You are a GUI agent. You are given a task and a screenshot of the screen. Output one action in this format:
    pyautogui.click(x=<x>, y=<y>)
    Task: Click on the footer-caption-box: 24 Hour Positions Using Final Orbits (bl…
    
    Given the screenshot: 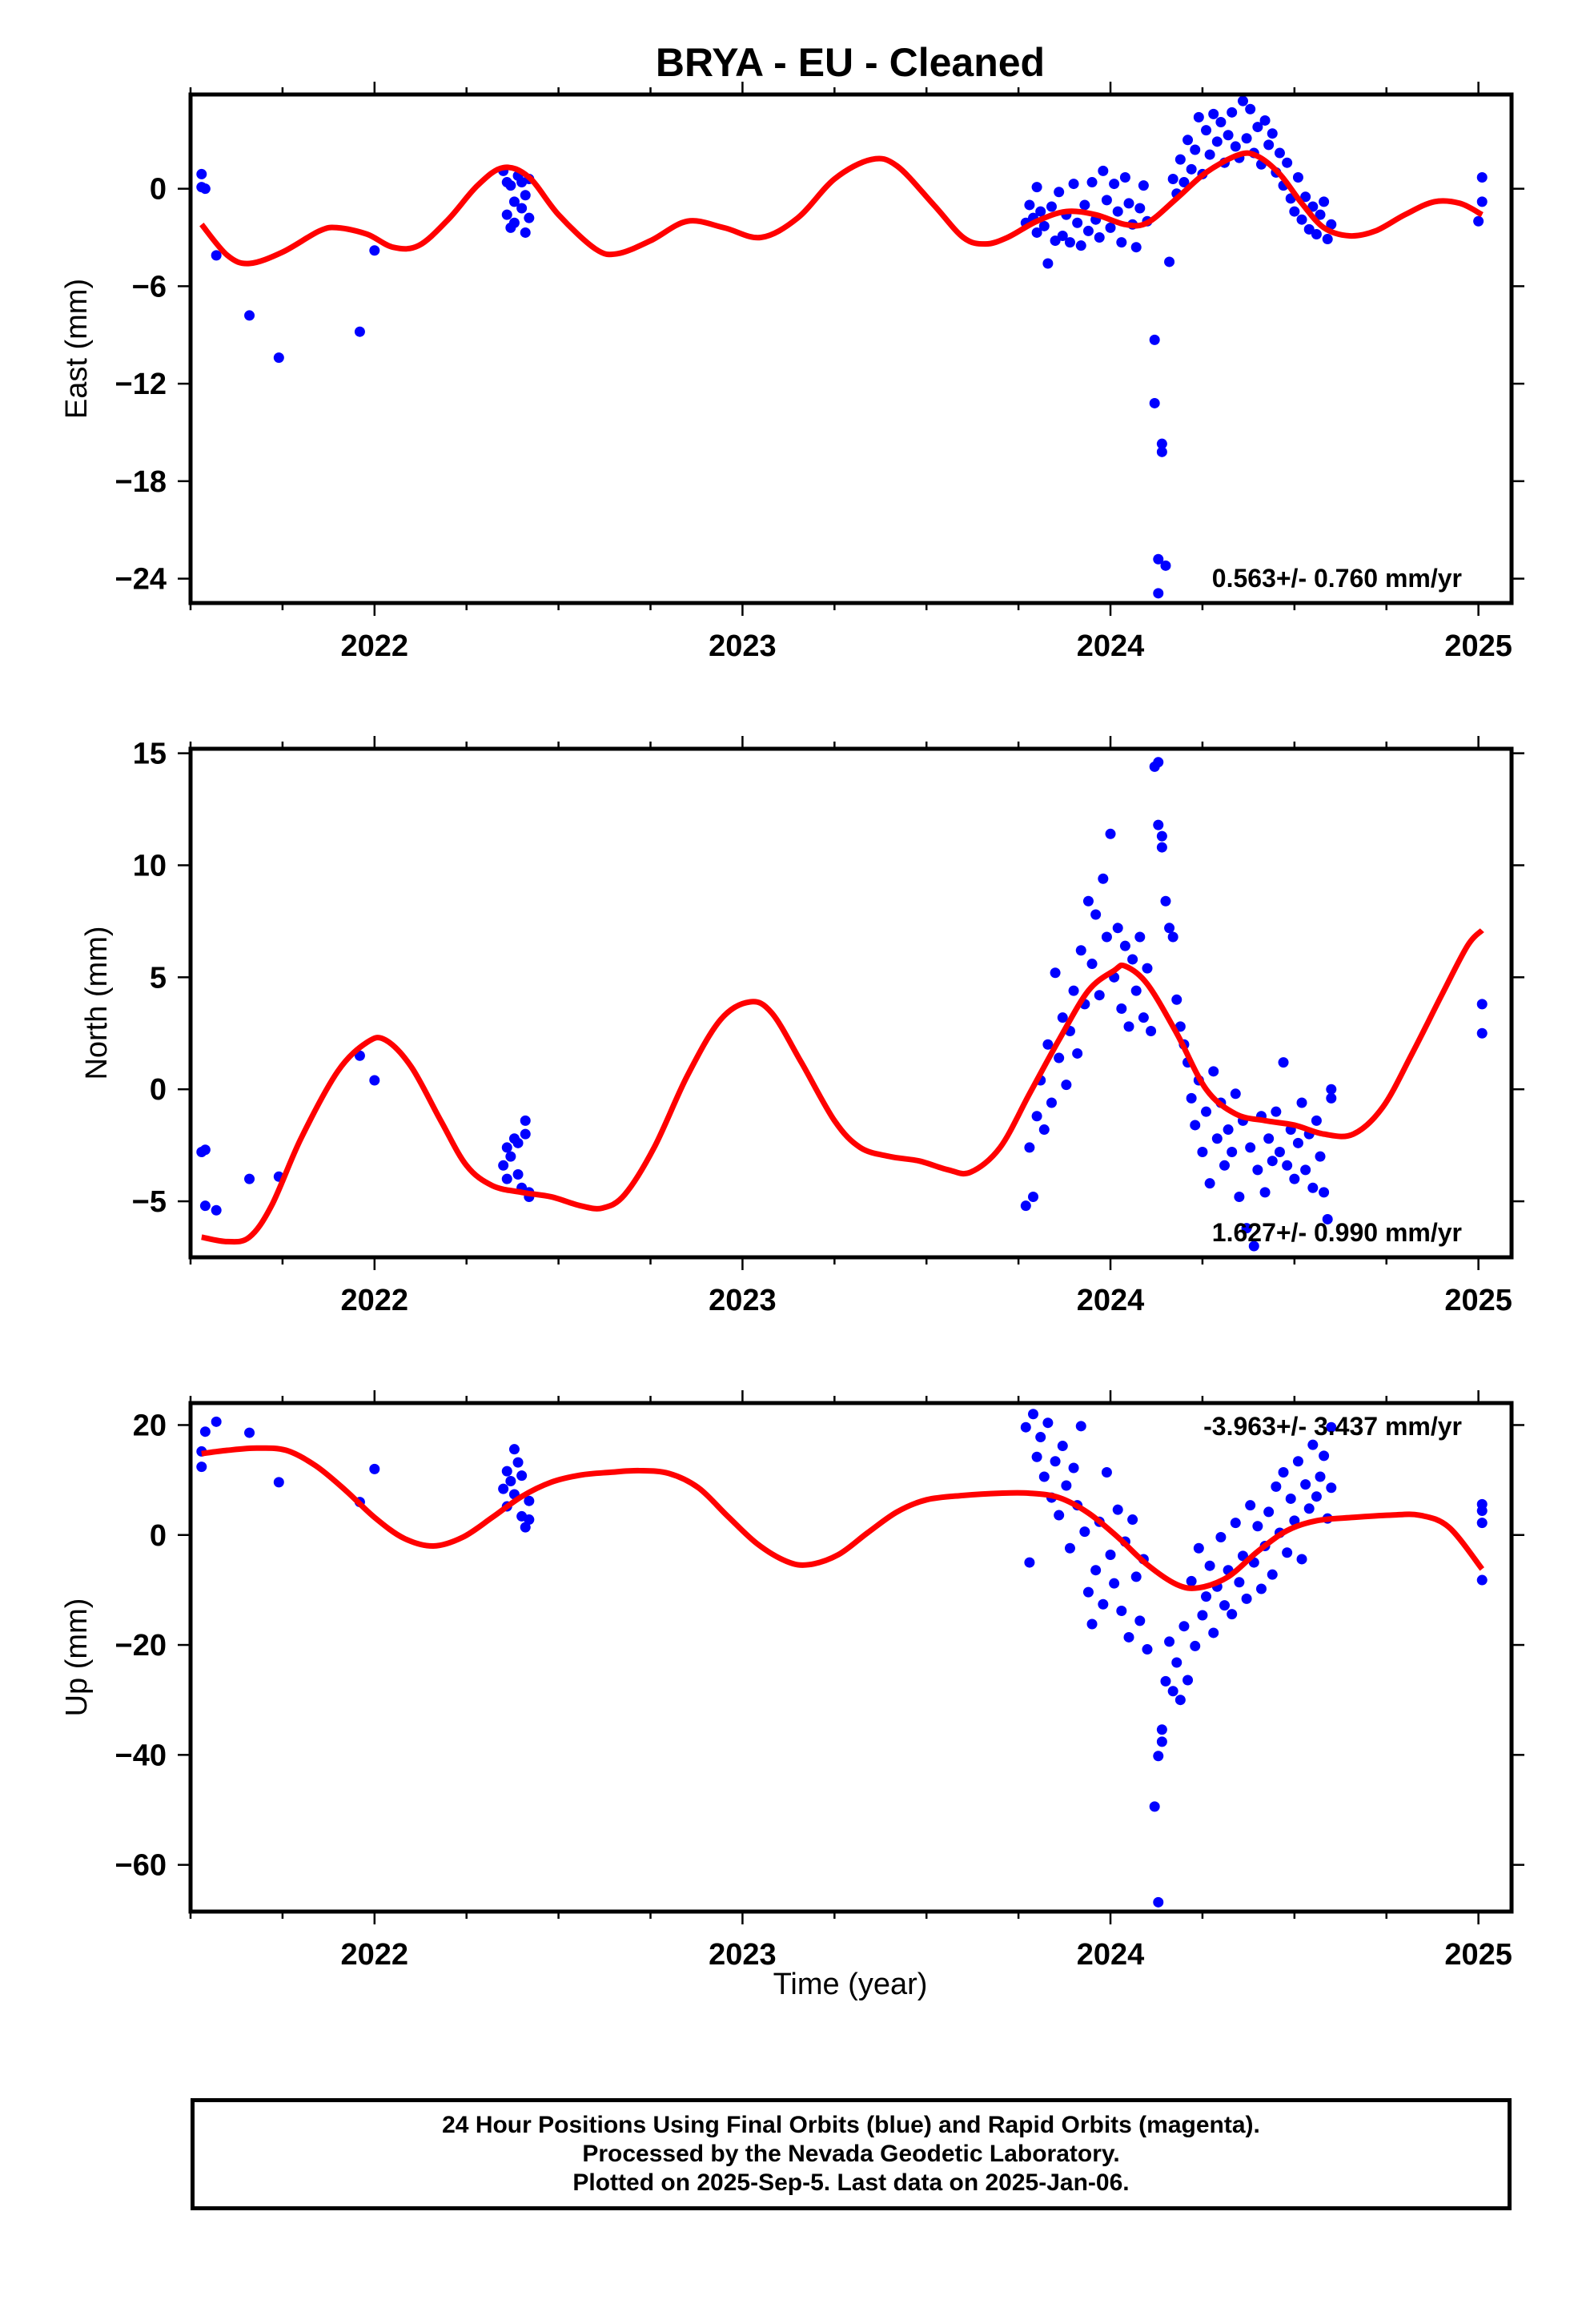 What is the action you would take?
    pyautogui.click(x=851, y=2154)
    